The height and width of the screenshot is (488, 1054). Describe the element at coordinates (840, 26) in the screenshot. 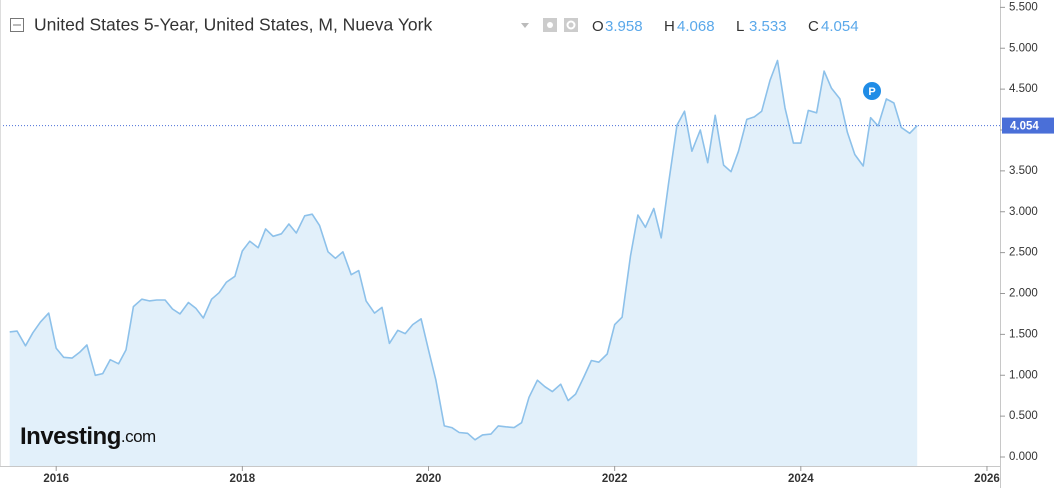

I see `ohlc-value: 4.054` at that location.